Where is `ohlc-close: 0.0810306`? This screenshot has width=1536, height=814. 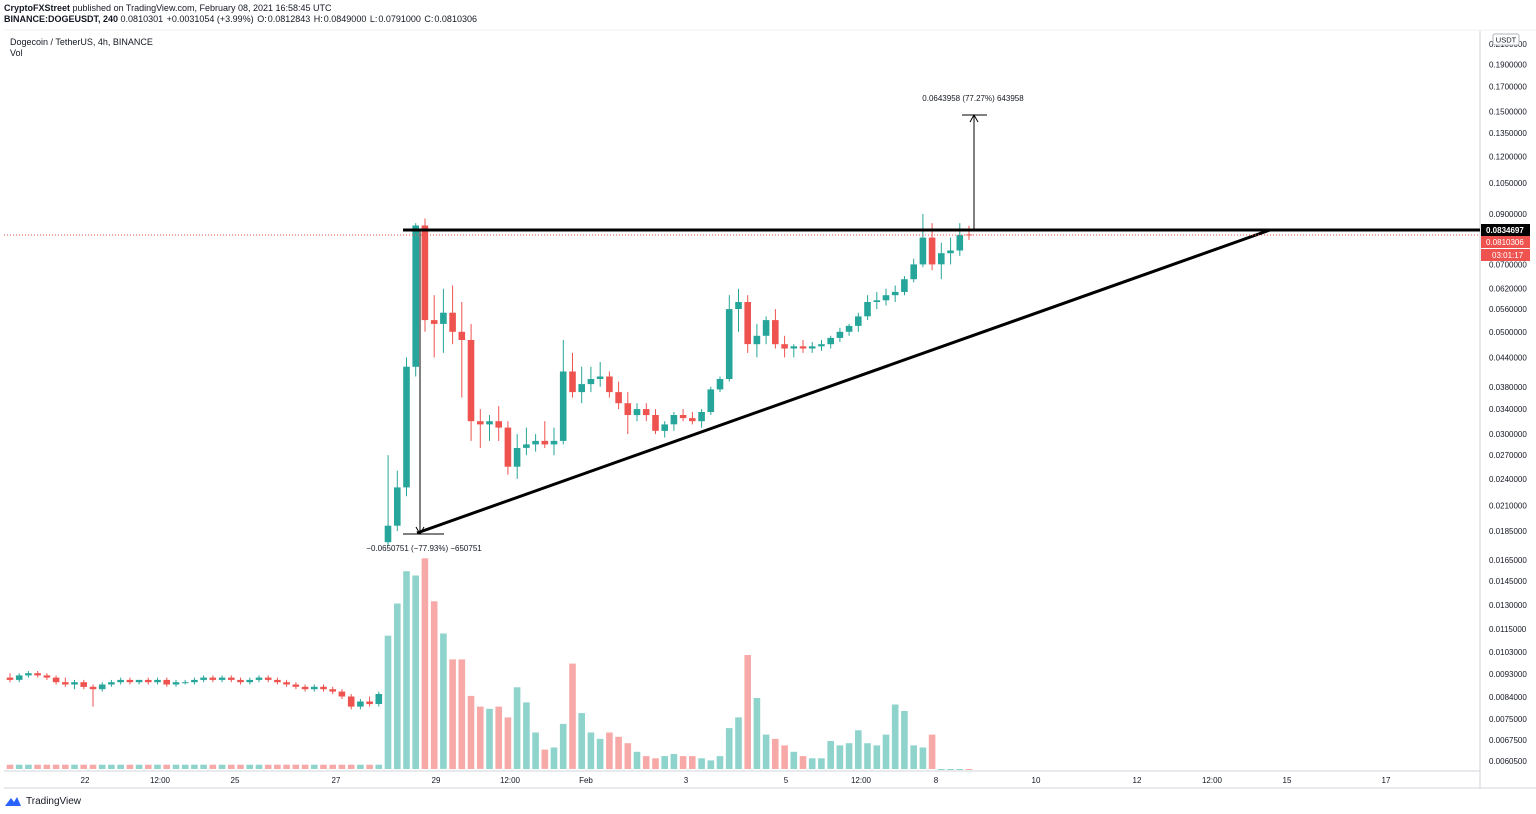
ohlc-close: 0.0810306 is located at coordinates (455, 19).